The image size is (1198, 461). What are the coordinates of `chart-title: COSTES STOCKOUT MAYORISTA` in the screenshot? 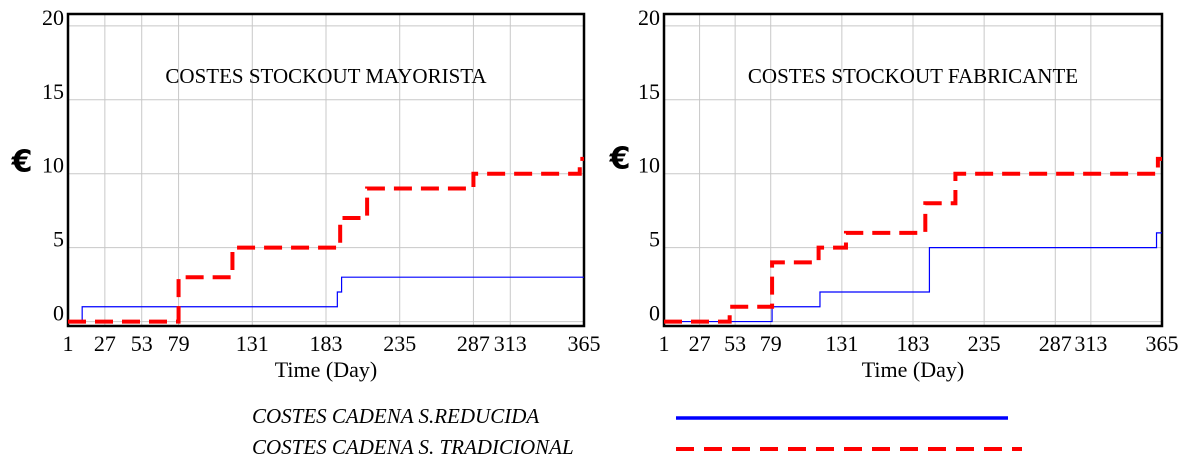 It's located at (326, 76).